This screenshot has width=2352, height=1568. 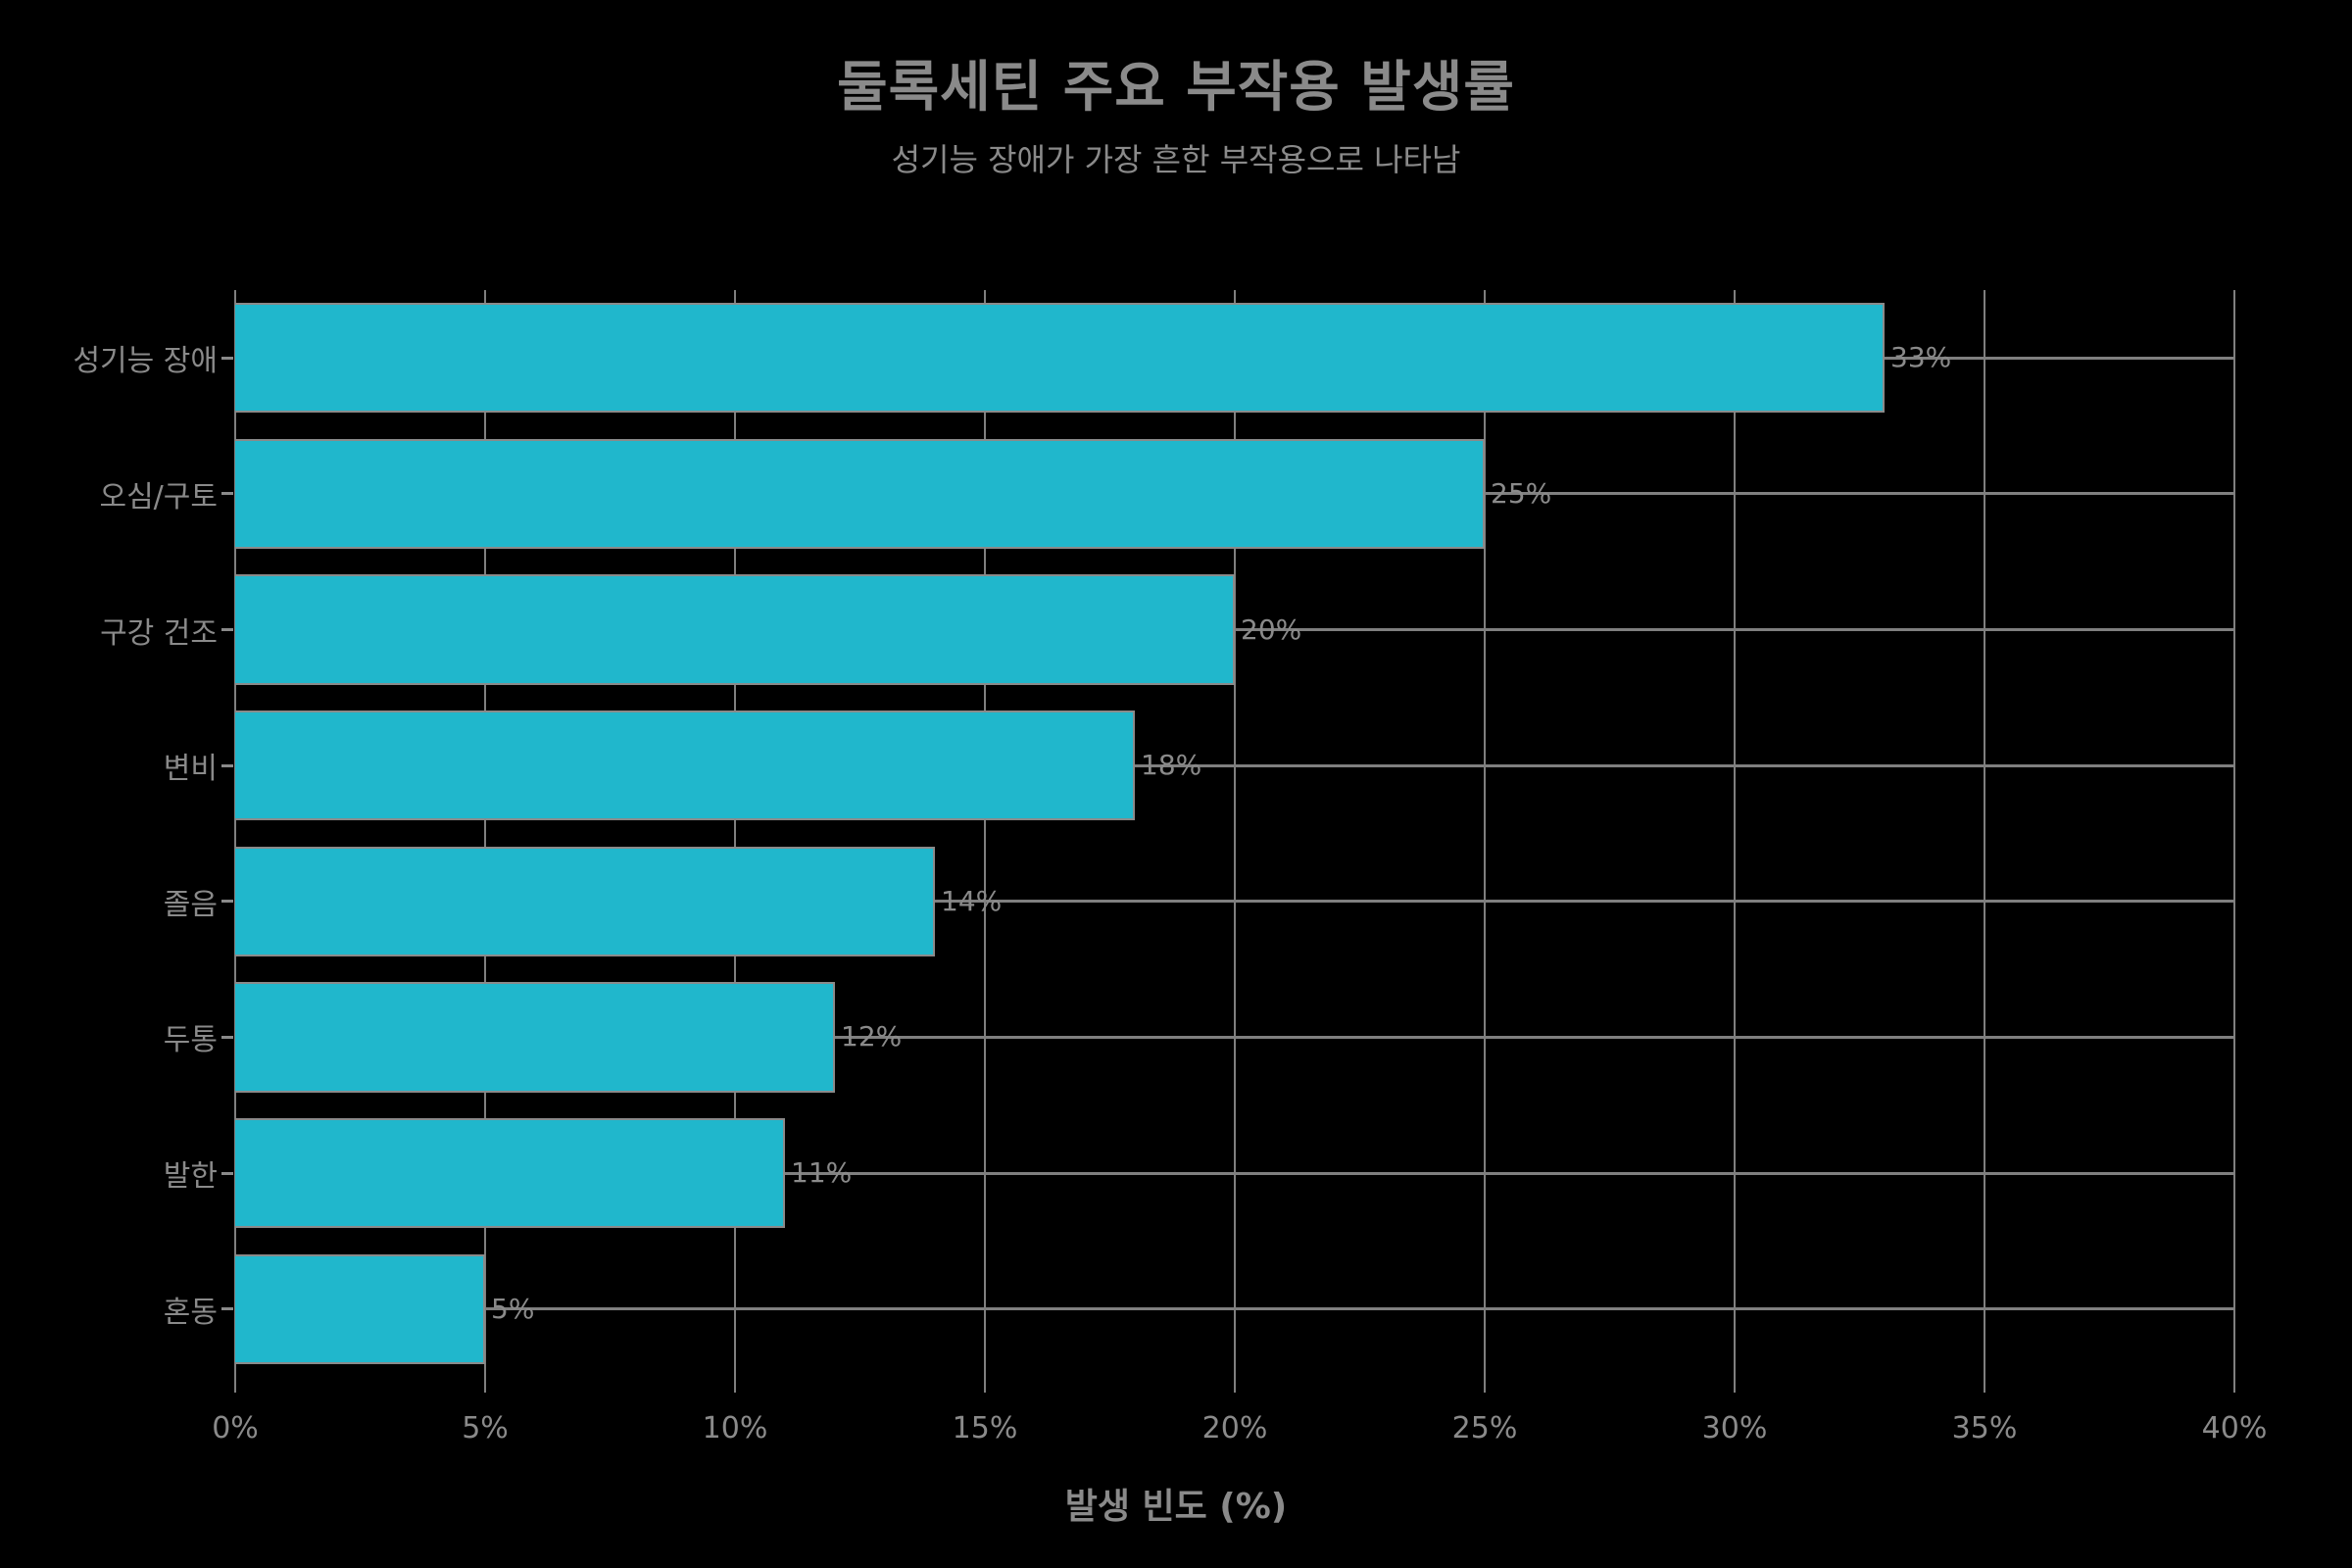 What do you see at coordinates (159, 633) in the screenshot?
I see `y-category-label: 구강 건조` at bounding box center [159, 633].